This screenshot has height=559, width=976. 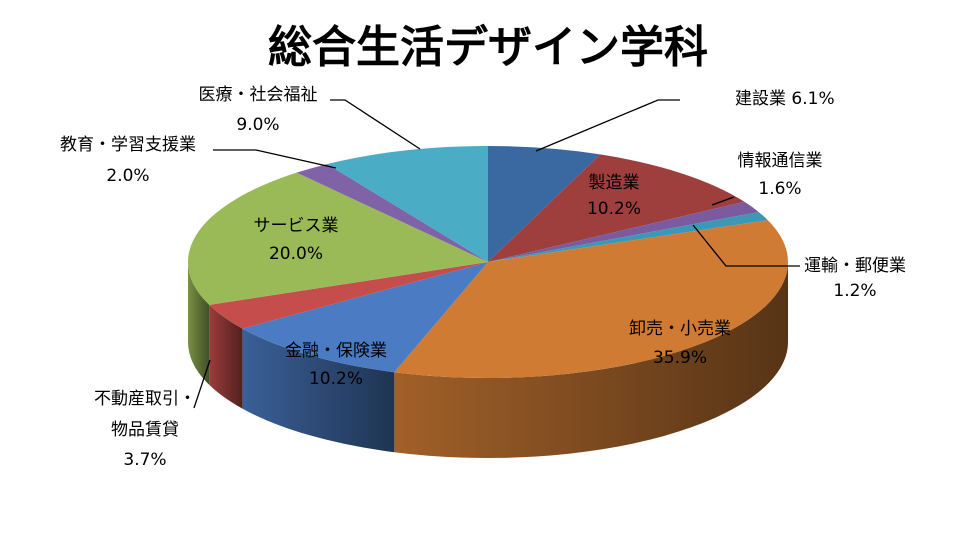 What do you see at coordinates (145, 399) in the screenshot?
I see `slice-label-7-line-1: 不動産取引・` at bounding box center [145, 399].